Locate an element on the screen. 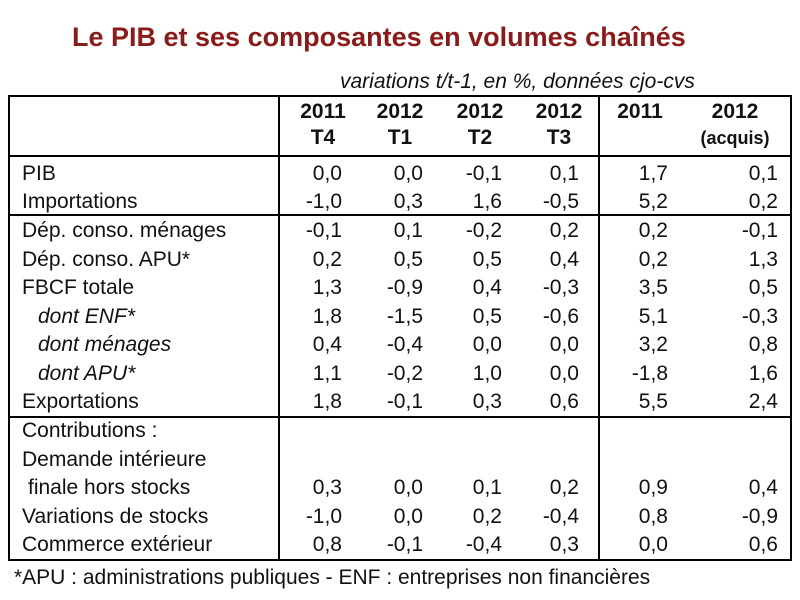 This screenshot has height=600, width=800. table-cell: -0,6 is located at coordinates (560, 316).